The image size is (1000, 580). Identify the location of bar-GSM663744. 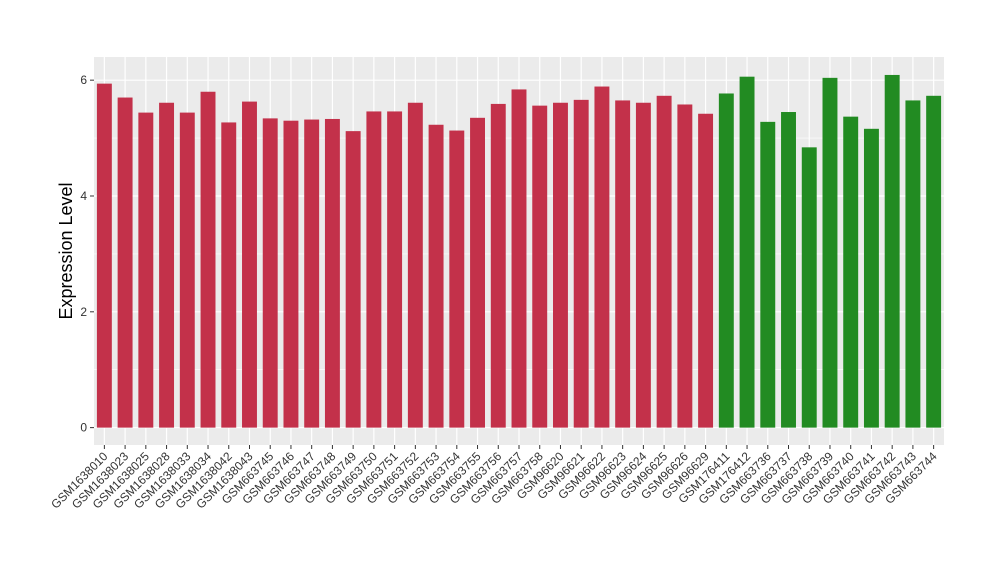
(934, 261).